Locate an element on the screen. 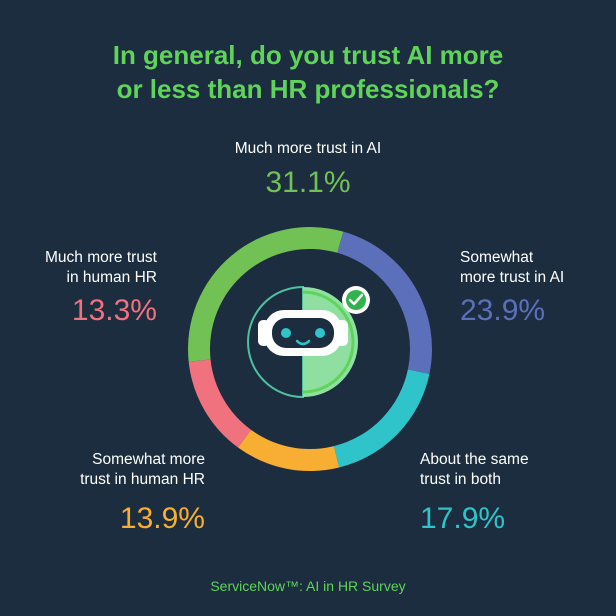 The height and width of the screenshot is (616, 616). chart-title-line-1: In general, do you trust AI more is located at coordinates (308, 55).